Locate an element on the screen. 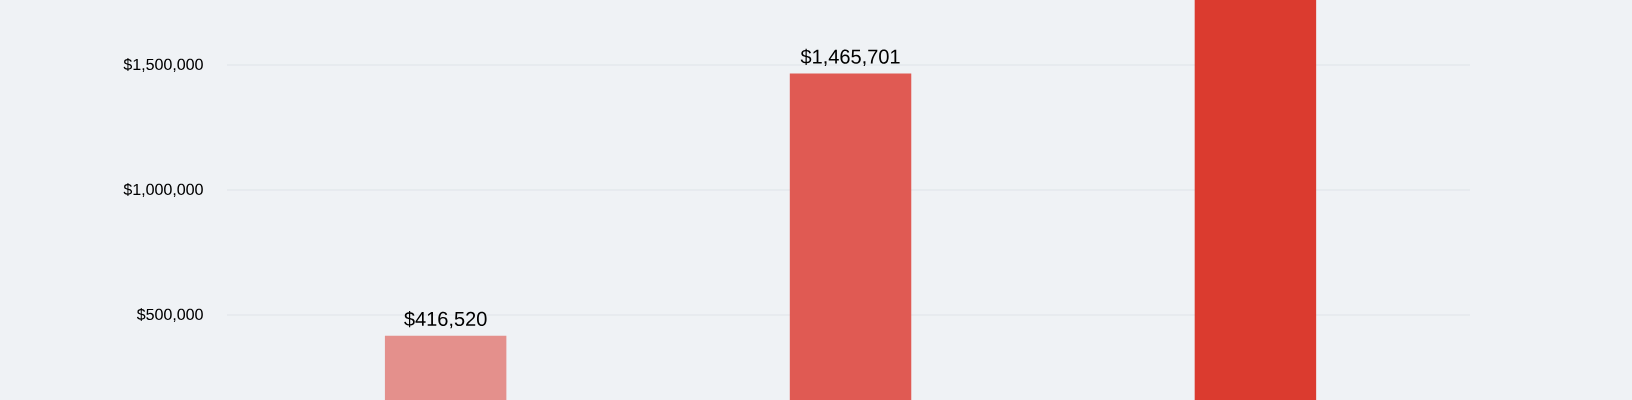 The height and width of the screenshot is (400, 1632). y-tick-label: $500,000 is located at coordinates (169, 315).